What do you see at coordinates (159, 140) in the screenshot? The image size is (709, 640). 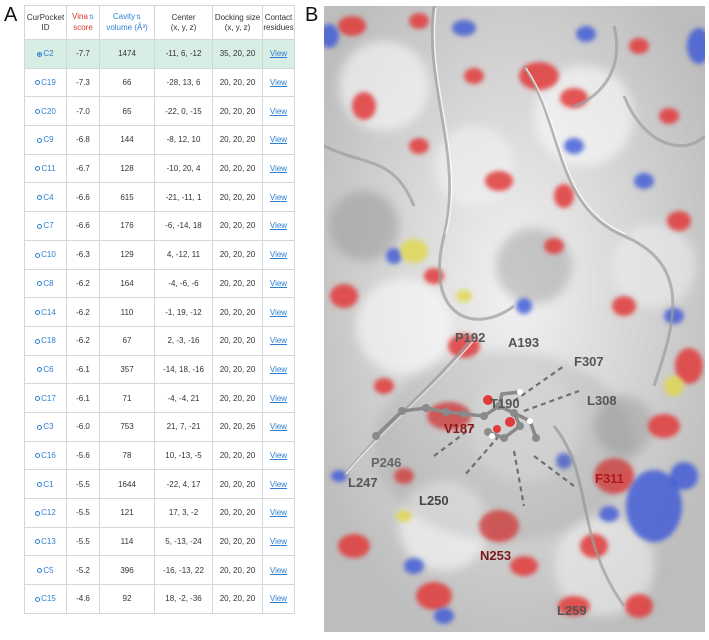 I see `table-row: C9 -6.8 144 -8, 12, 10 20, 20, 20 View` at bounding box center [159, 140].